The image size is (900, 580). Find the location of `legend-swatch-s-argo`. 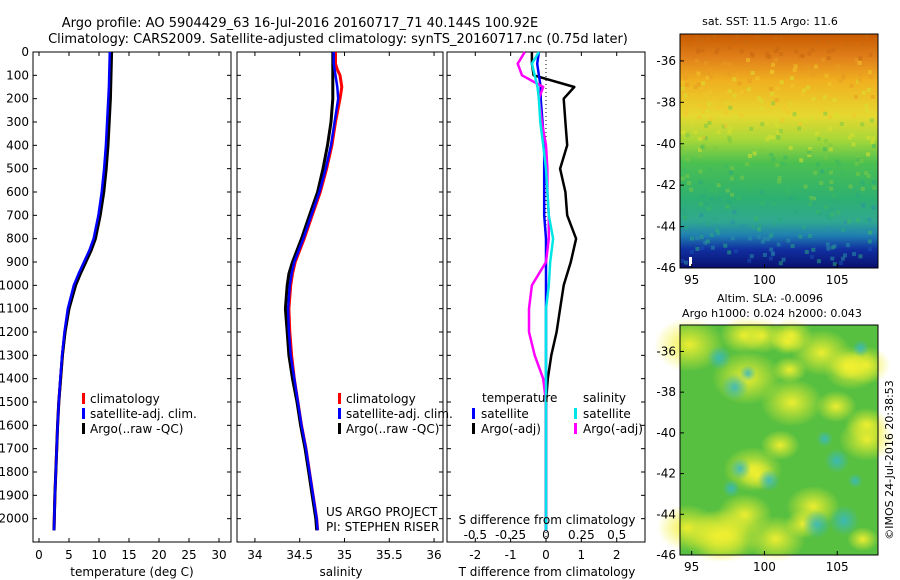

legend-swatch-s-argo is located at coordinates (575, 428).